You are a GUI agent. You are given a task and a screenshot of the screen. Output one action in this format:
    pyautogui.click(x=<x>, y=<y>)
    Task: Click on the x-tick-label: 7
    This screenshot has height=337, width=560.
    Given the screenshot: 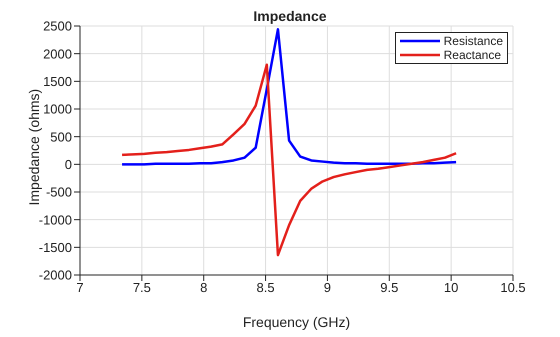 What is the action you would take?
    pyautogui.click(x=80, y=288)
    